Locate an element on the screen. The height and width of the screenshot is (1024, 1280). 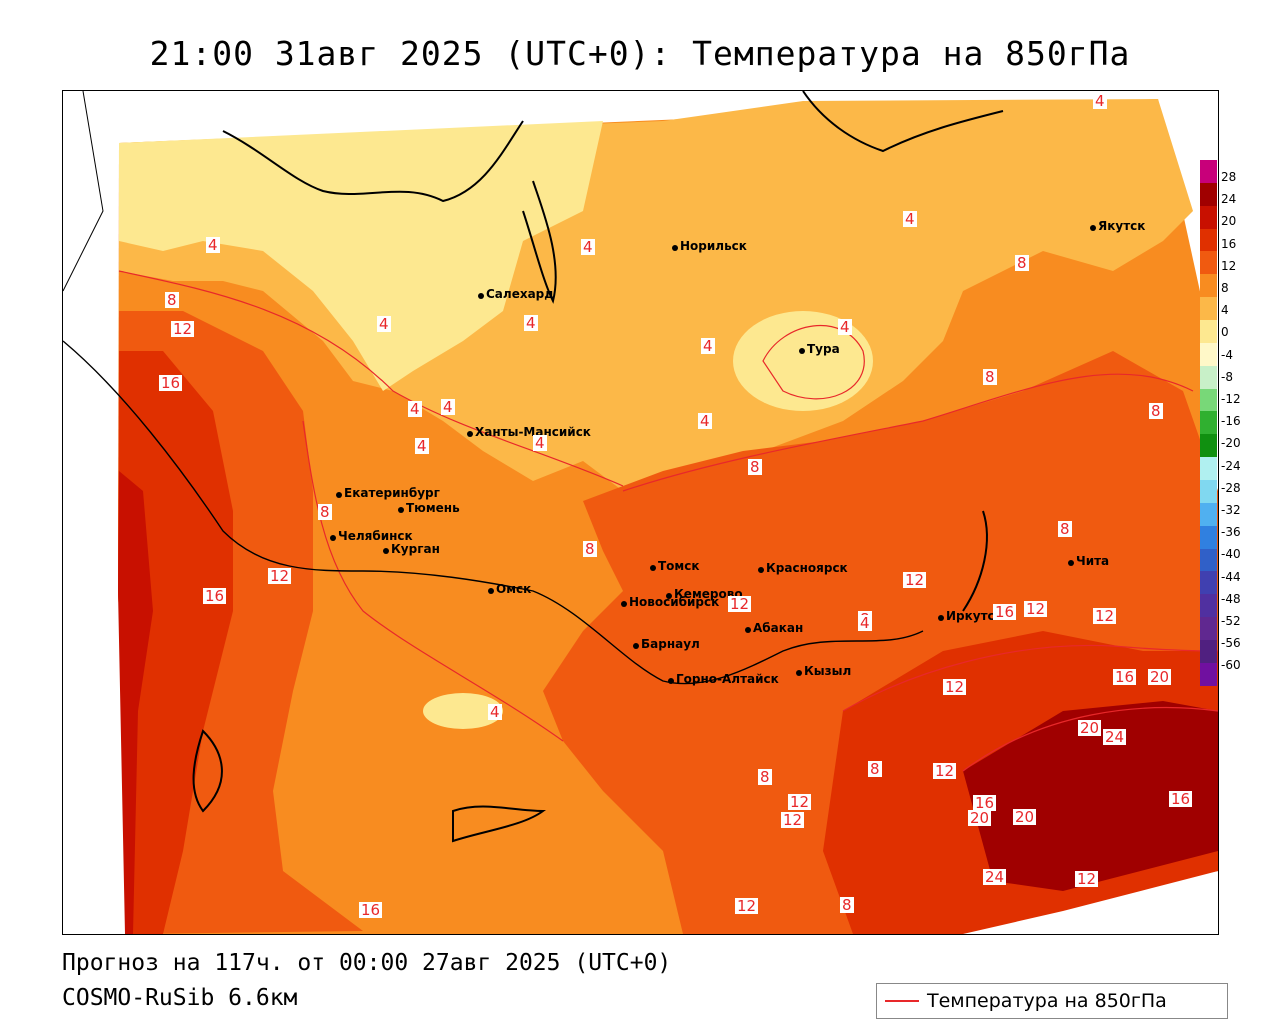
colorbar-tick-label: -16 is located at coordinates (1231, 421).